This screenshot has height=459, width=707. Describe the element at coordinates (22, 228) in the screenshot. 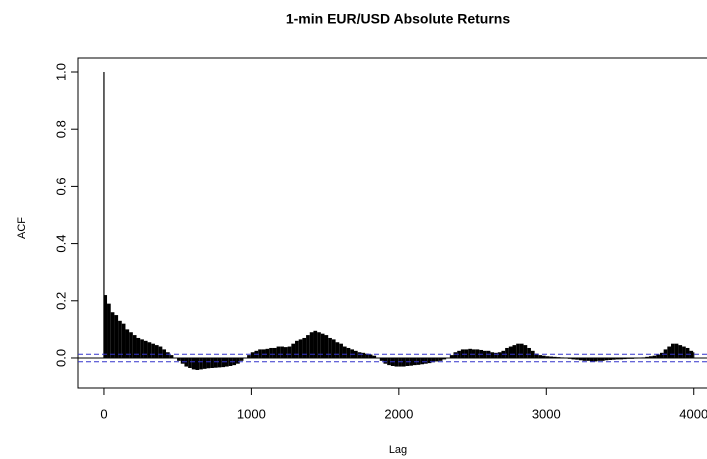

I see `y-axis-label: ACF` at that location.